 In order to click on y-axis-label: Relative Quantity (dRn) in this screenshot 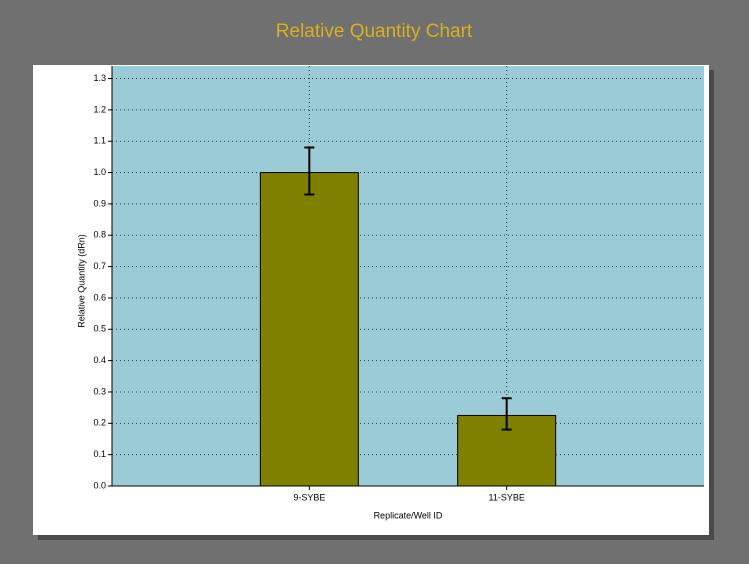, I will do `click(81, 281)`.